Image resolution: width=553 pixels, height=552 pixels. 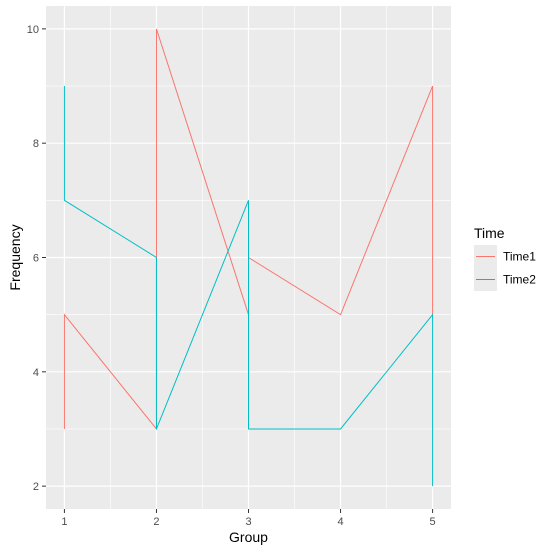 What do you see at coordinates (505, 268) in the screenshot?
I see `legend-items: Time1 Time2` at bounding box center [505, 268].